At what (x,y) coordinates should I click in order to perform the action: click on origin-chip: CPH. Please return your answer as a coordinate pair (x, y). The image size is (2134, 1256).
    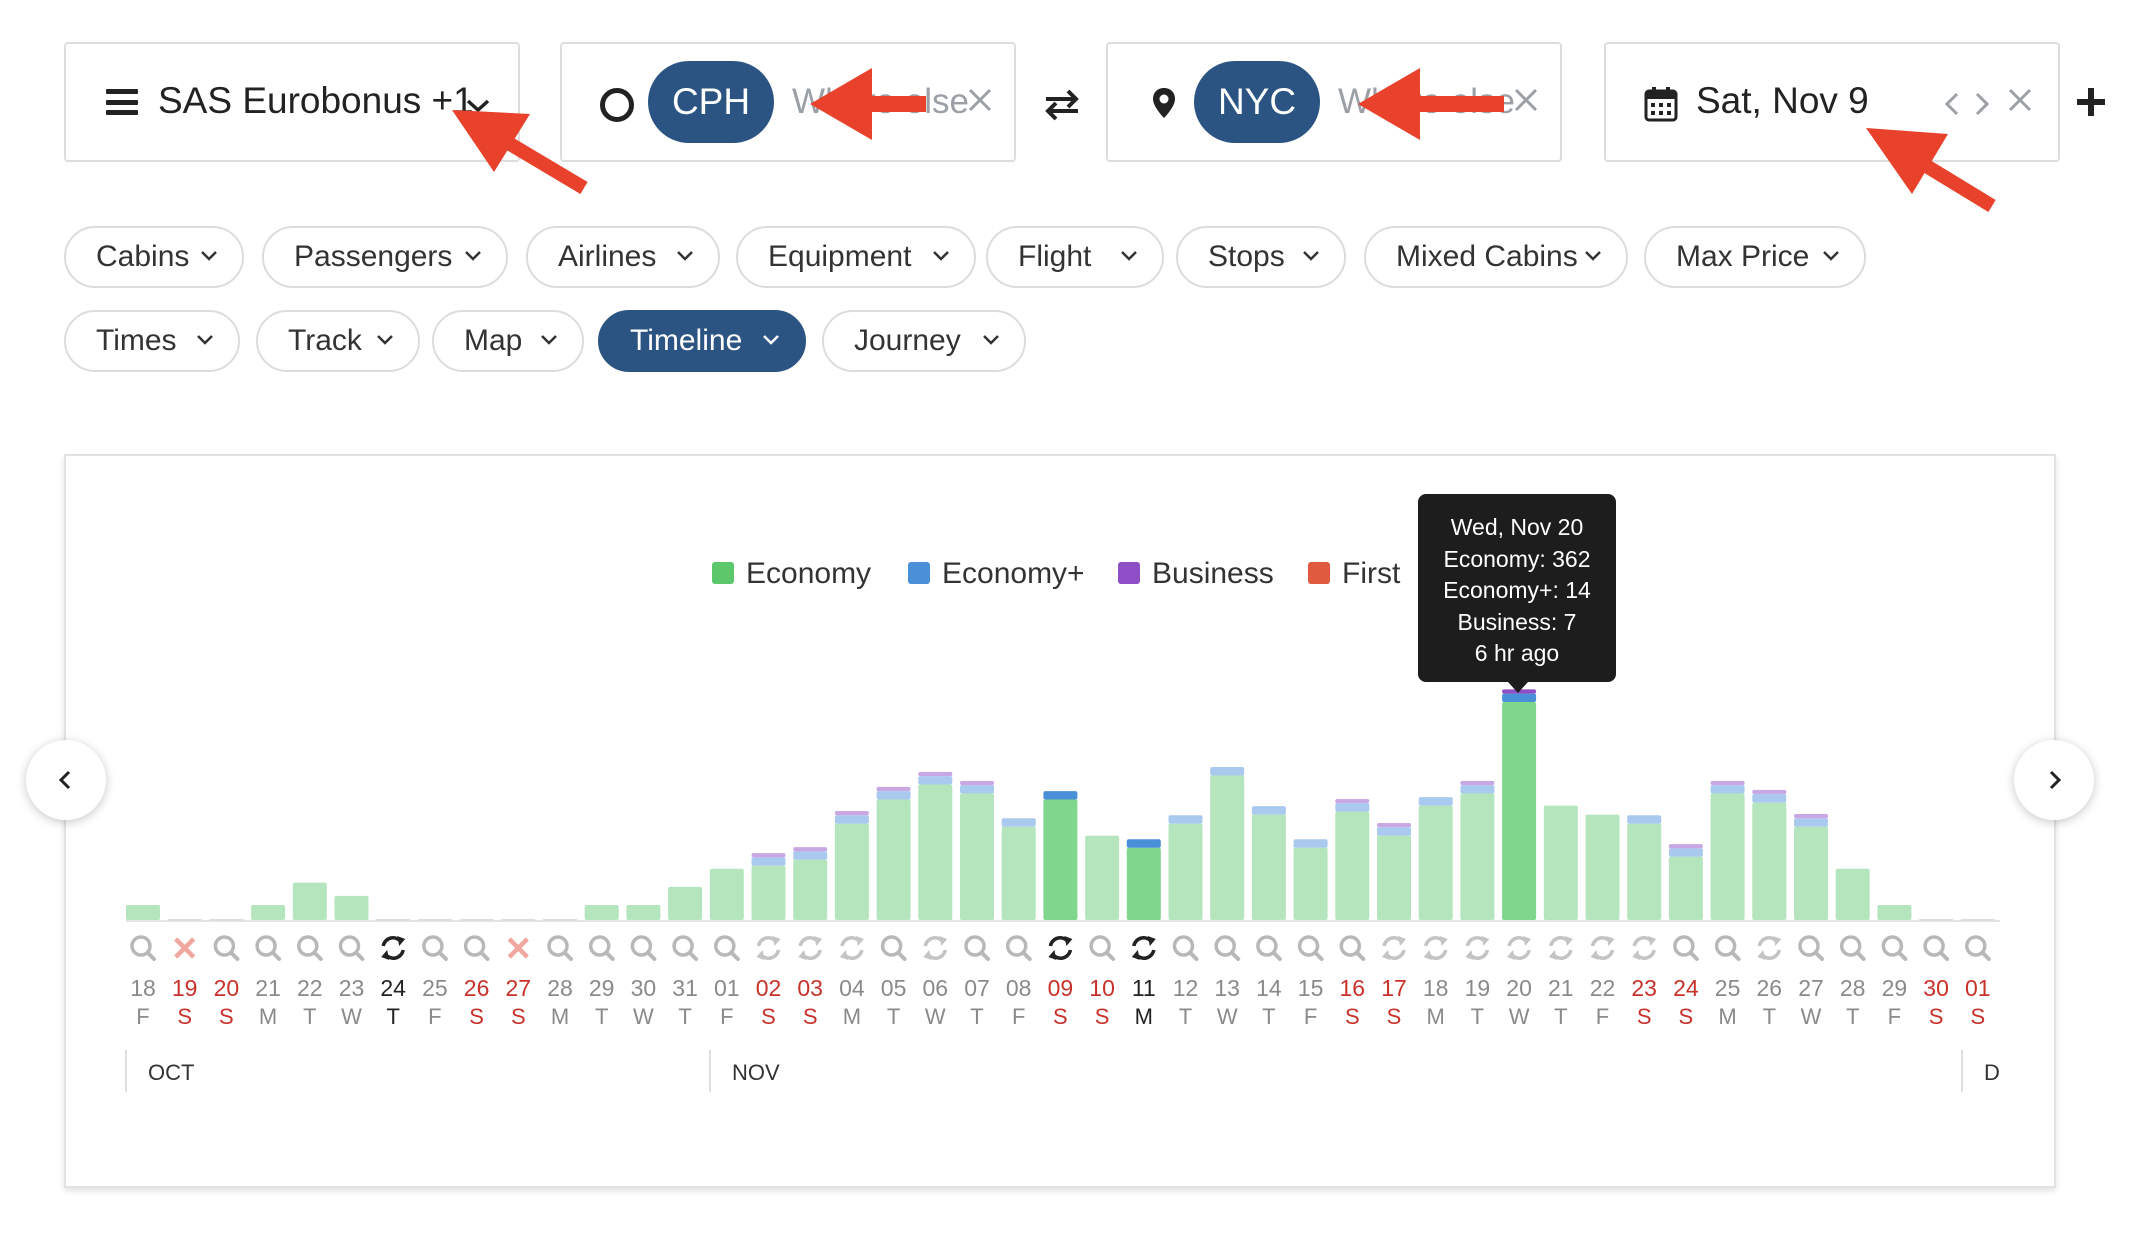
    Looking at the image, I should click on (711, 102).